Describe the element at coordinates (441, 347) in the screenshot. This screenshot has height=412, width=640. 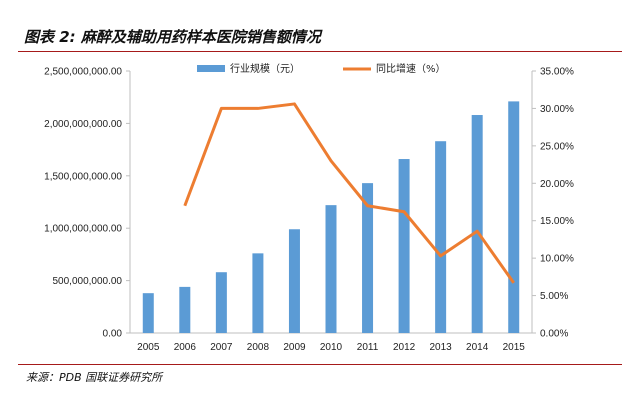
I see `x-tick-label: 2013` at that location.